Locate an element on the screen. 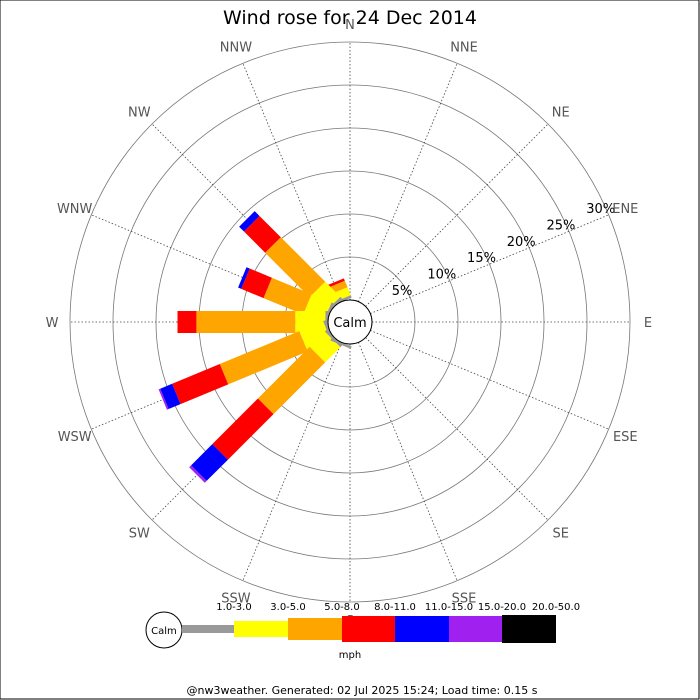  bar-wsw-8.0-11.0 is located at coordinates (200, 384).